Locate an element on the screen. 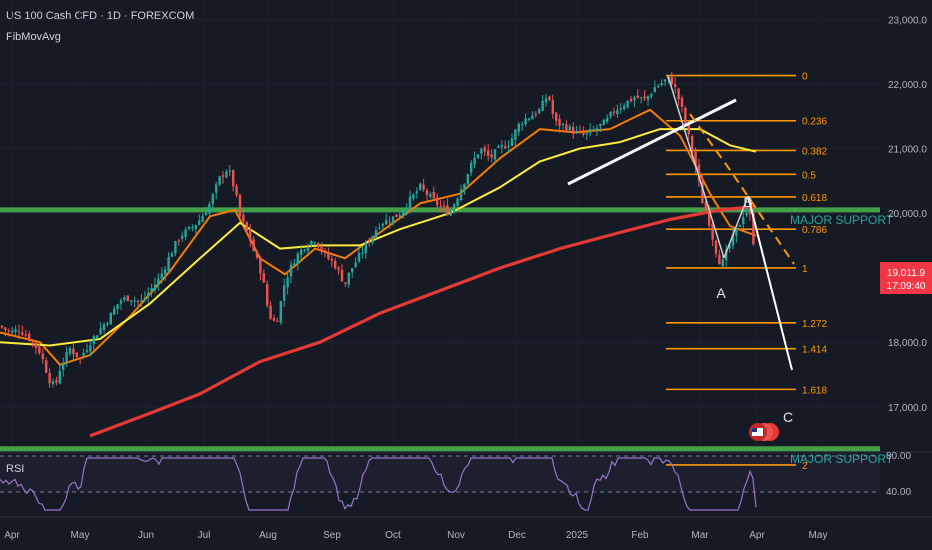 This screenshot has width=932, height=550. projection-dashed-line is located at coordinates (742, 189).